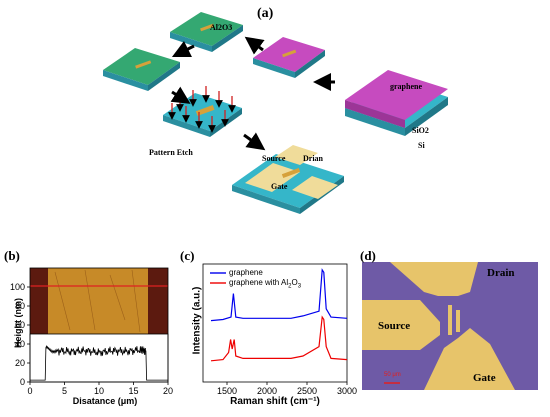 The height and width of the screenshot is (417, 550). Describe the element at coordinates (17, 287) in the screenshot. I see `y-tick-label: 100` at that location.